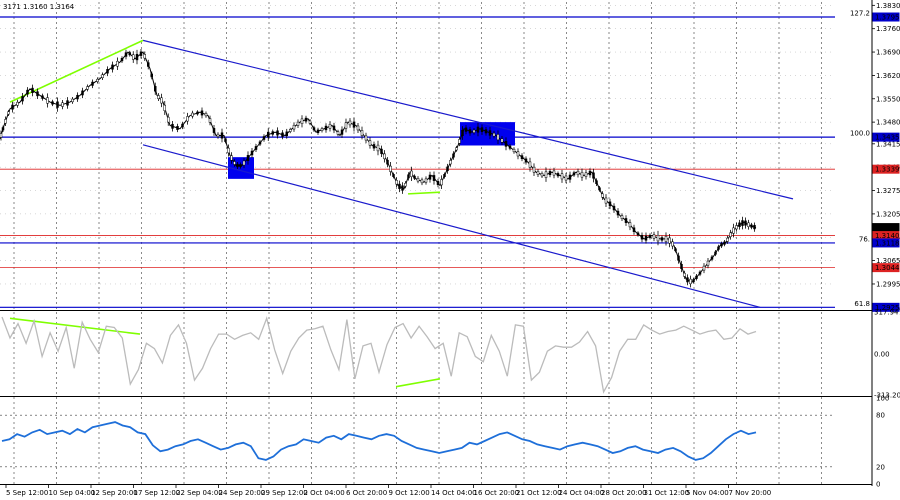 This screenshot has width=900, height=500. I want to click on price-tag-label: 1.3140, so click(887, 236).